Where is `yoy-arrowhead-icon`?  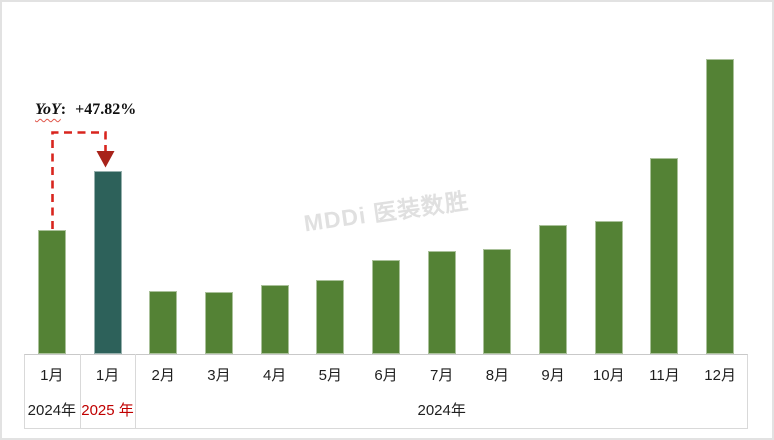
yoy-arrowhead-icon is located at coordinates (105, 159).